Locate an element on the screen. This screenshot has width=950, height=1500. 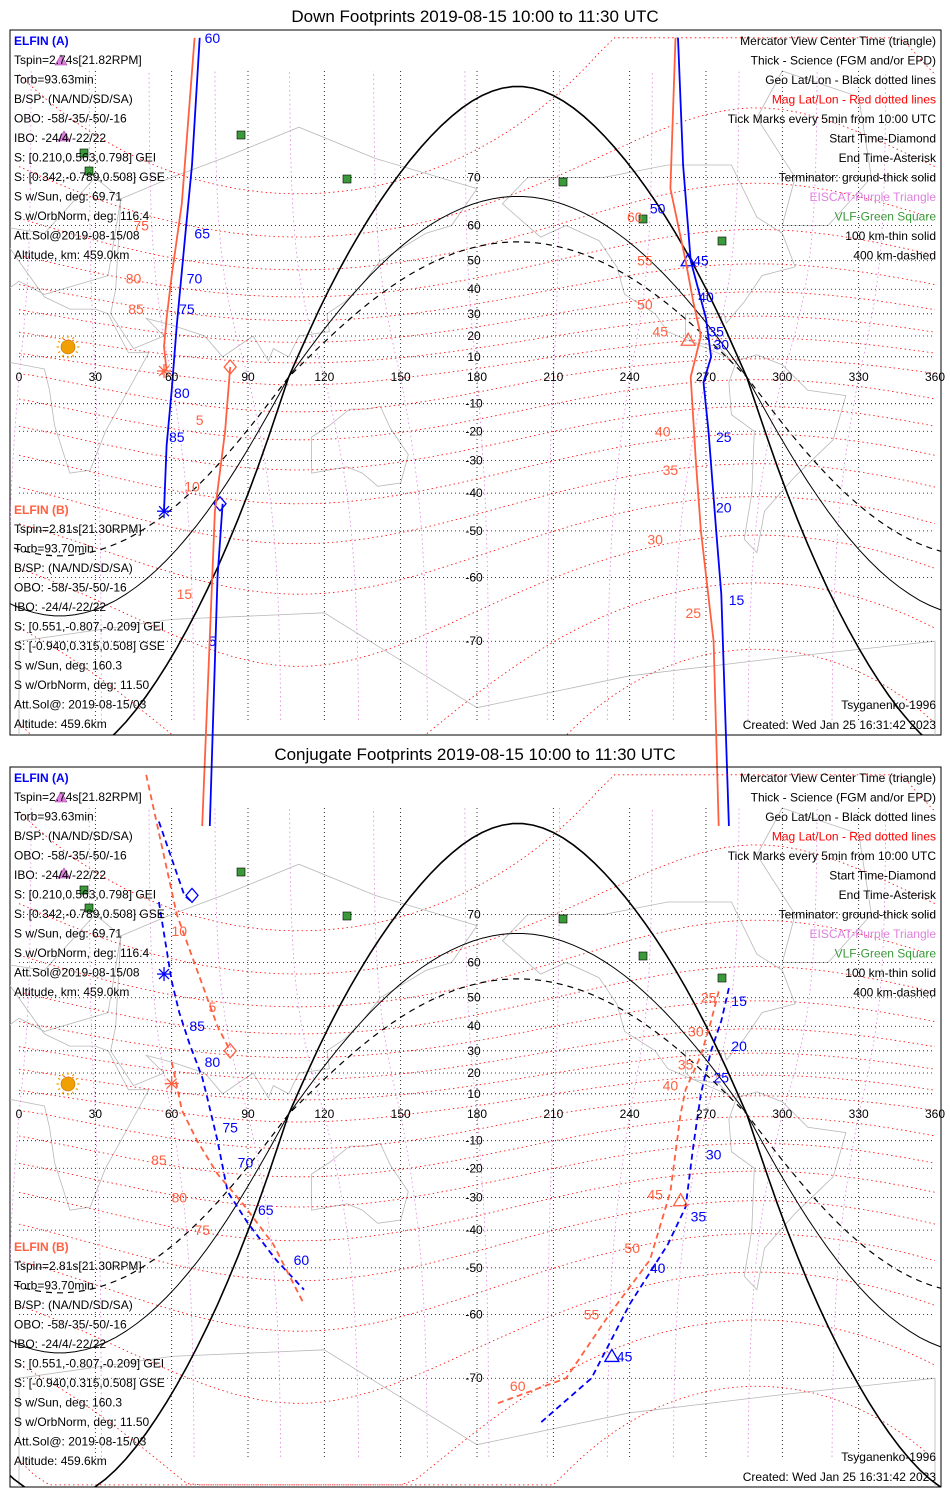
lon-tick-label: 240 is located at coordinates (630, 1114).